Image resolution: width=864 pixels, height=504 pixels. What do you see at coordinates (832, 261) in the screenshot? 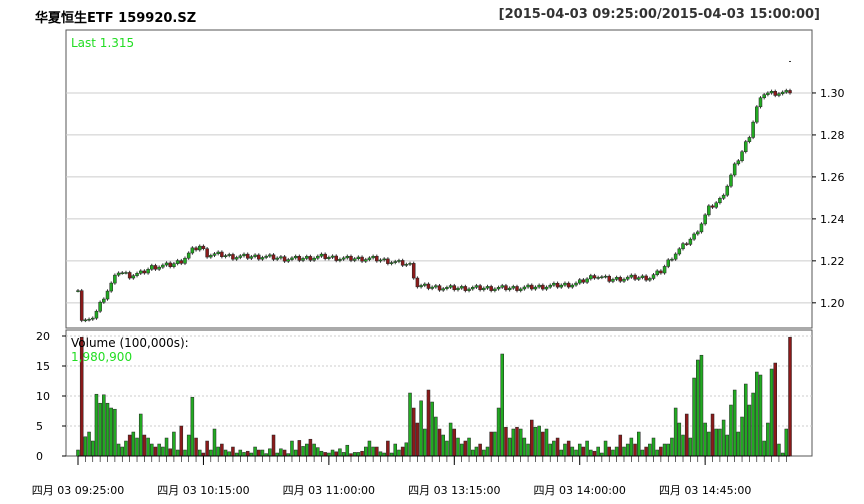
I see `price-tick-label: 1.22` at bounding box center [832, 261].